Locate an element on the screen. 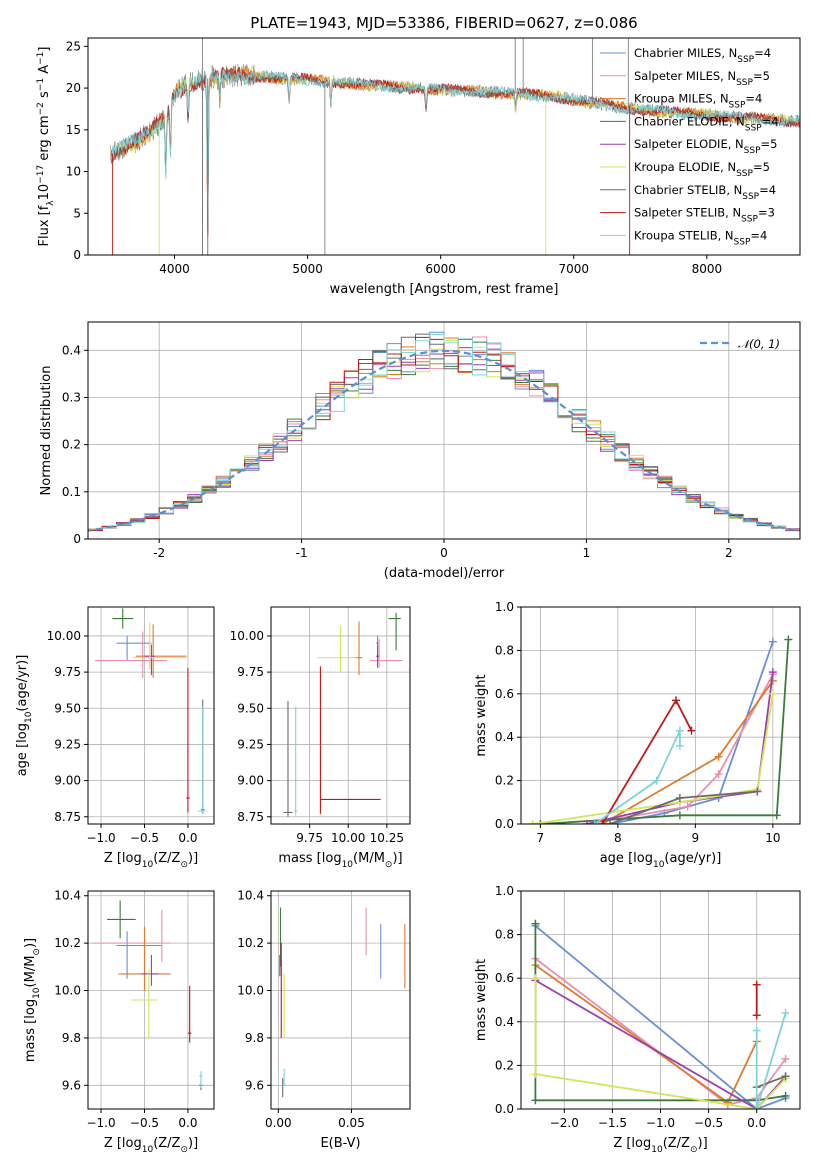 This screenshot has width=819, height=1170. x-axis-label: age [log10(age/yr)] is located at coordinates (661, 860).